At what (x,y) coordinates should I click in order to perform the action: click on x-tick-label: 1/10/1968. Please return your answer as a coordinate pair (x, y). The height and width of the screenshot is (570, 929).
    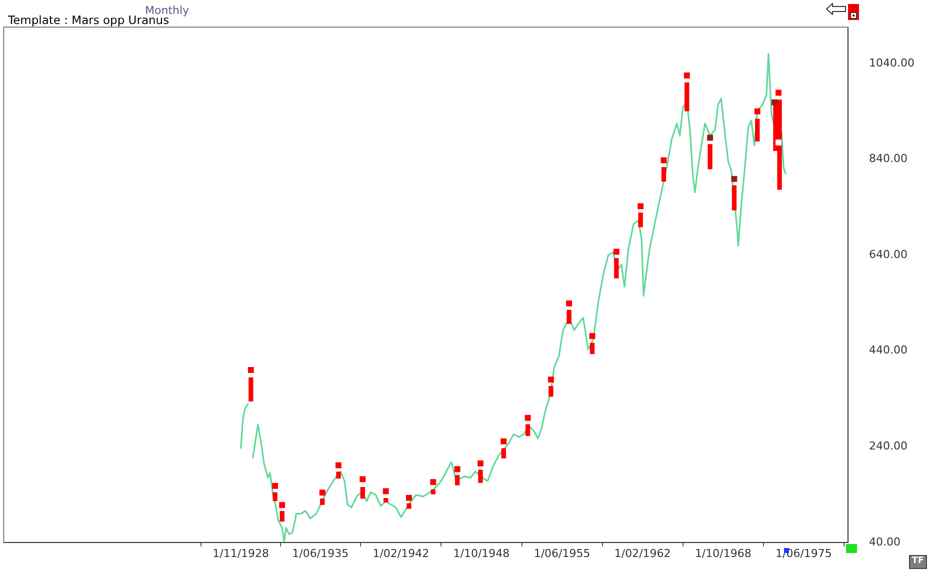
    Looking at the image, I should click on (723, 553).